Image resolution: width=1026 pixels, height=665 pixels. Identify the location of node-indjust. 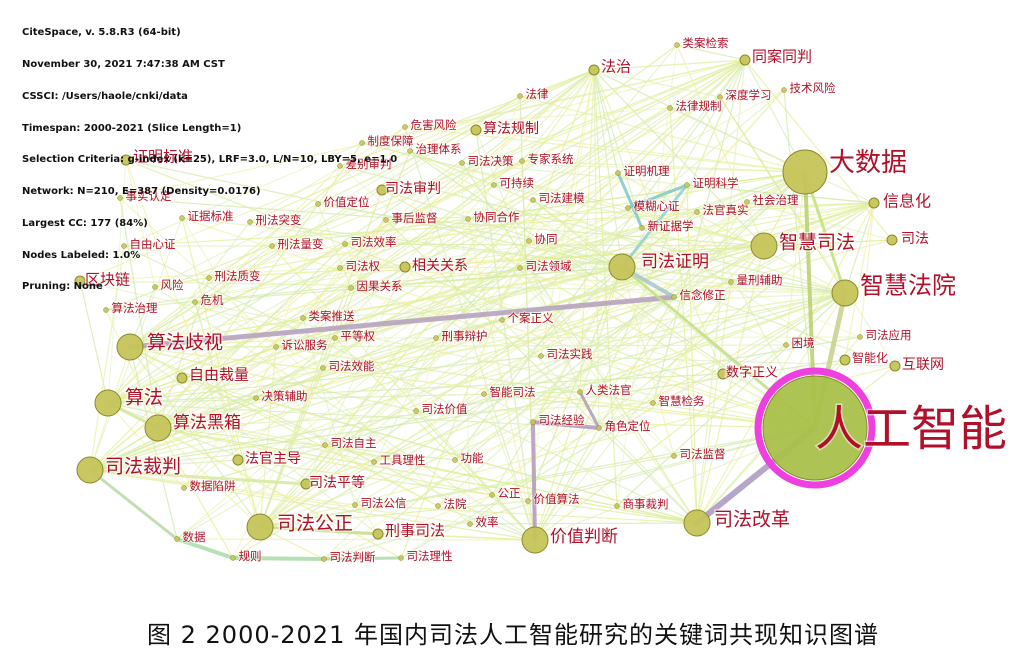
(502, 320).